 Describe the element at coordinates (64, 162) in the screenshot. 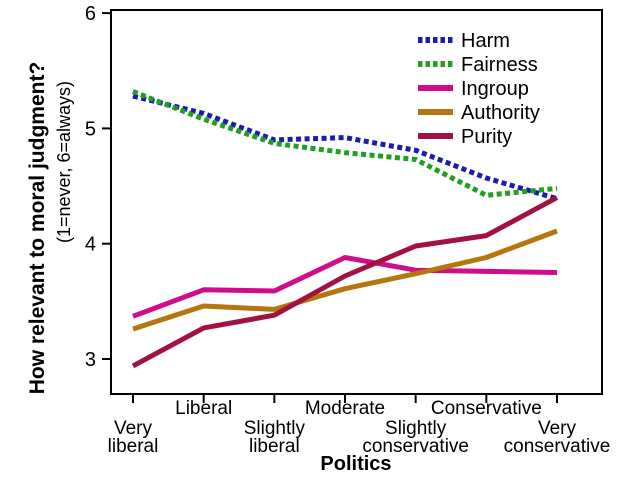

I see `y-axis-subtitle: (1=never, 6=always)` at that location.